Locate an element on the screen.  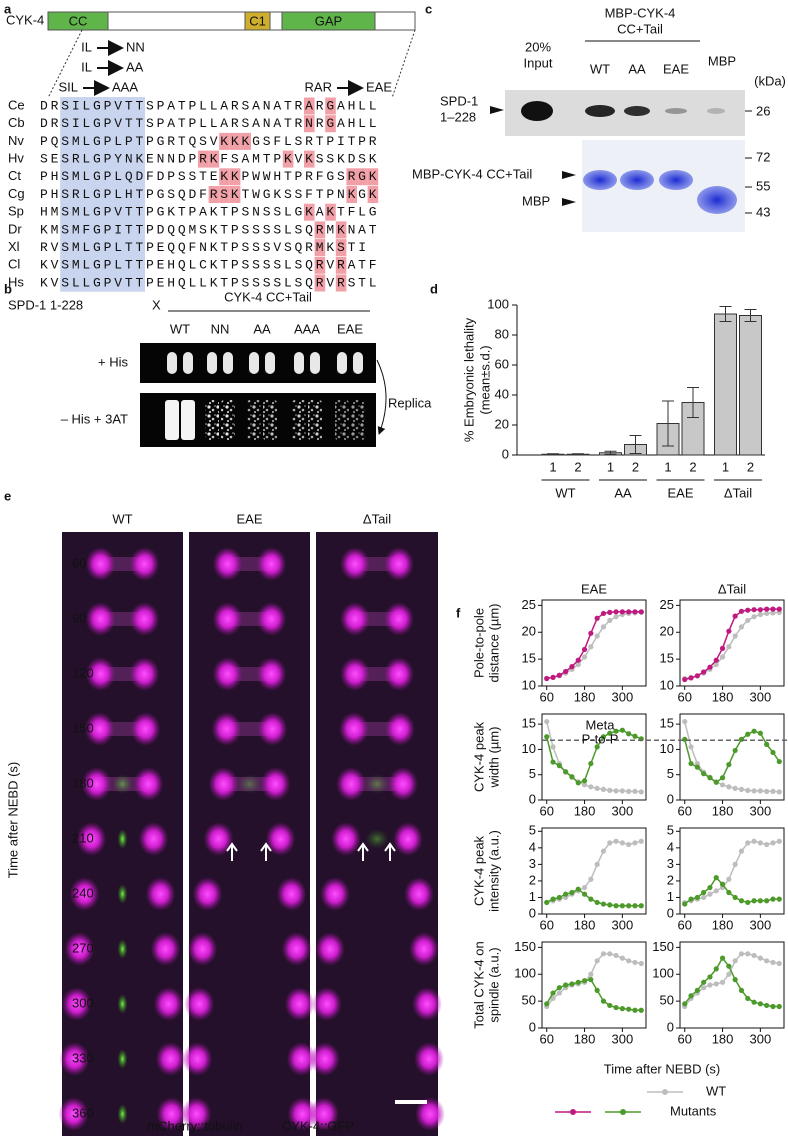
species: Cb is located at coordinates (16, 122).